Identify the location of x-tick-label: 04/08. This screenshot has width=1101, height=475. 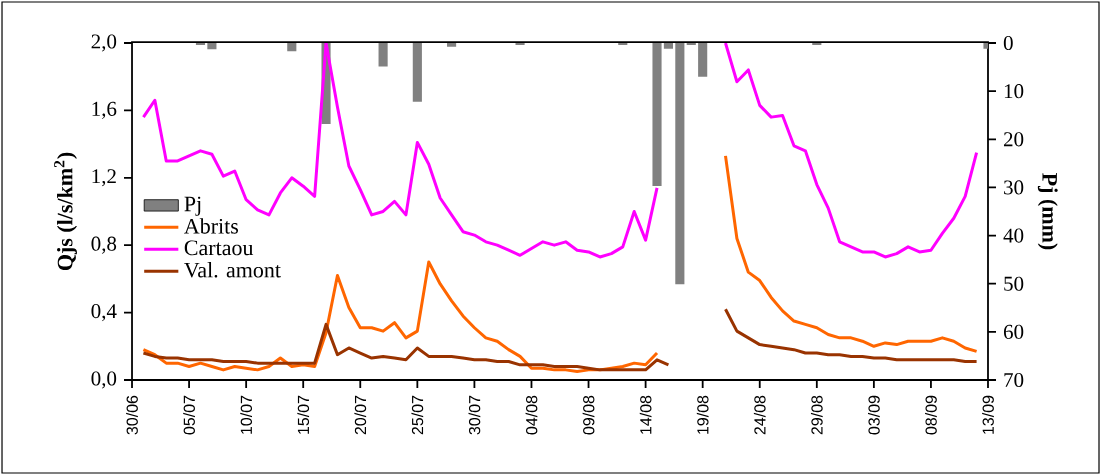
(531, 415).